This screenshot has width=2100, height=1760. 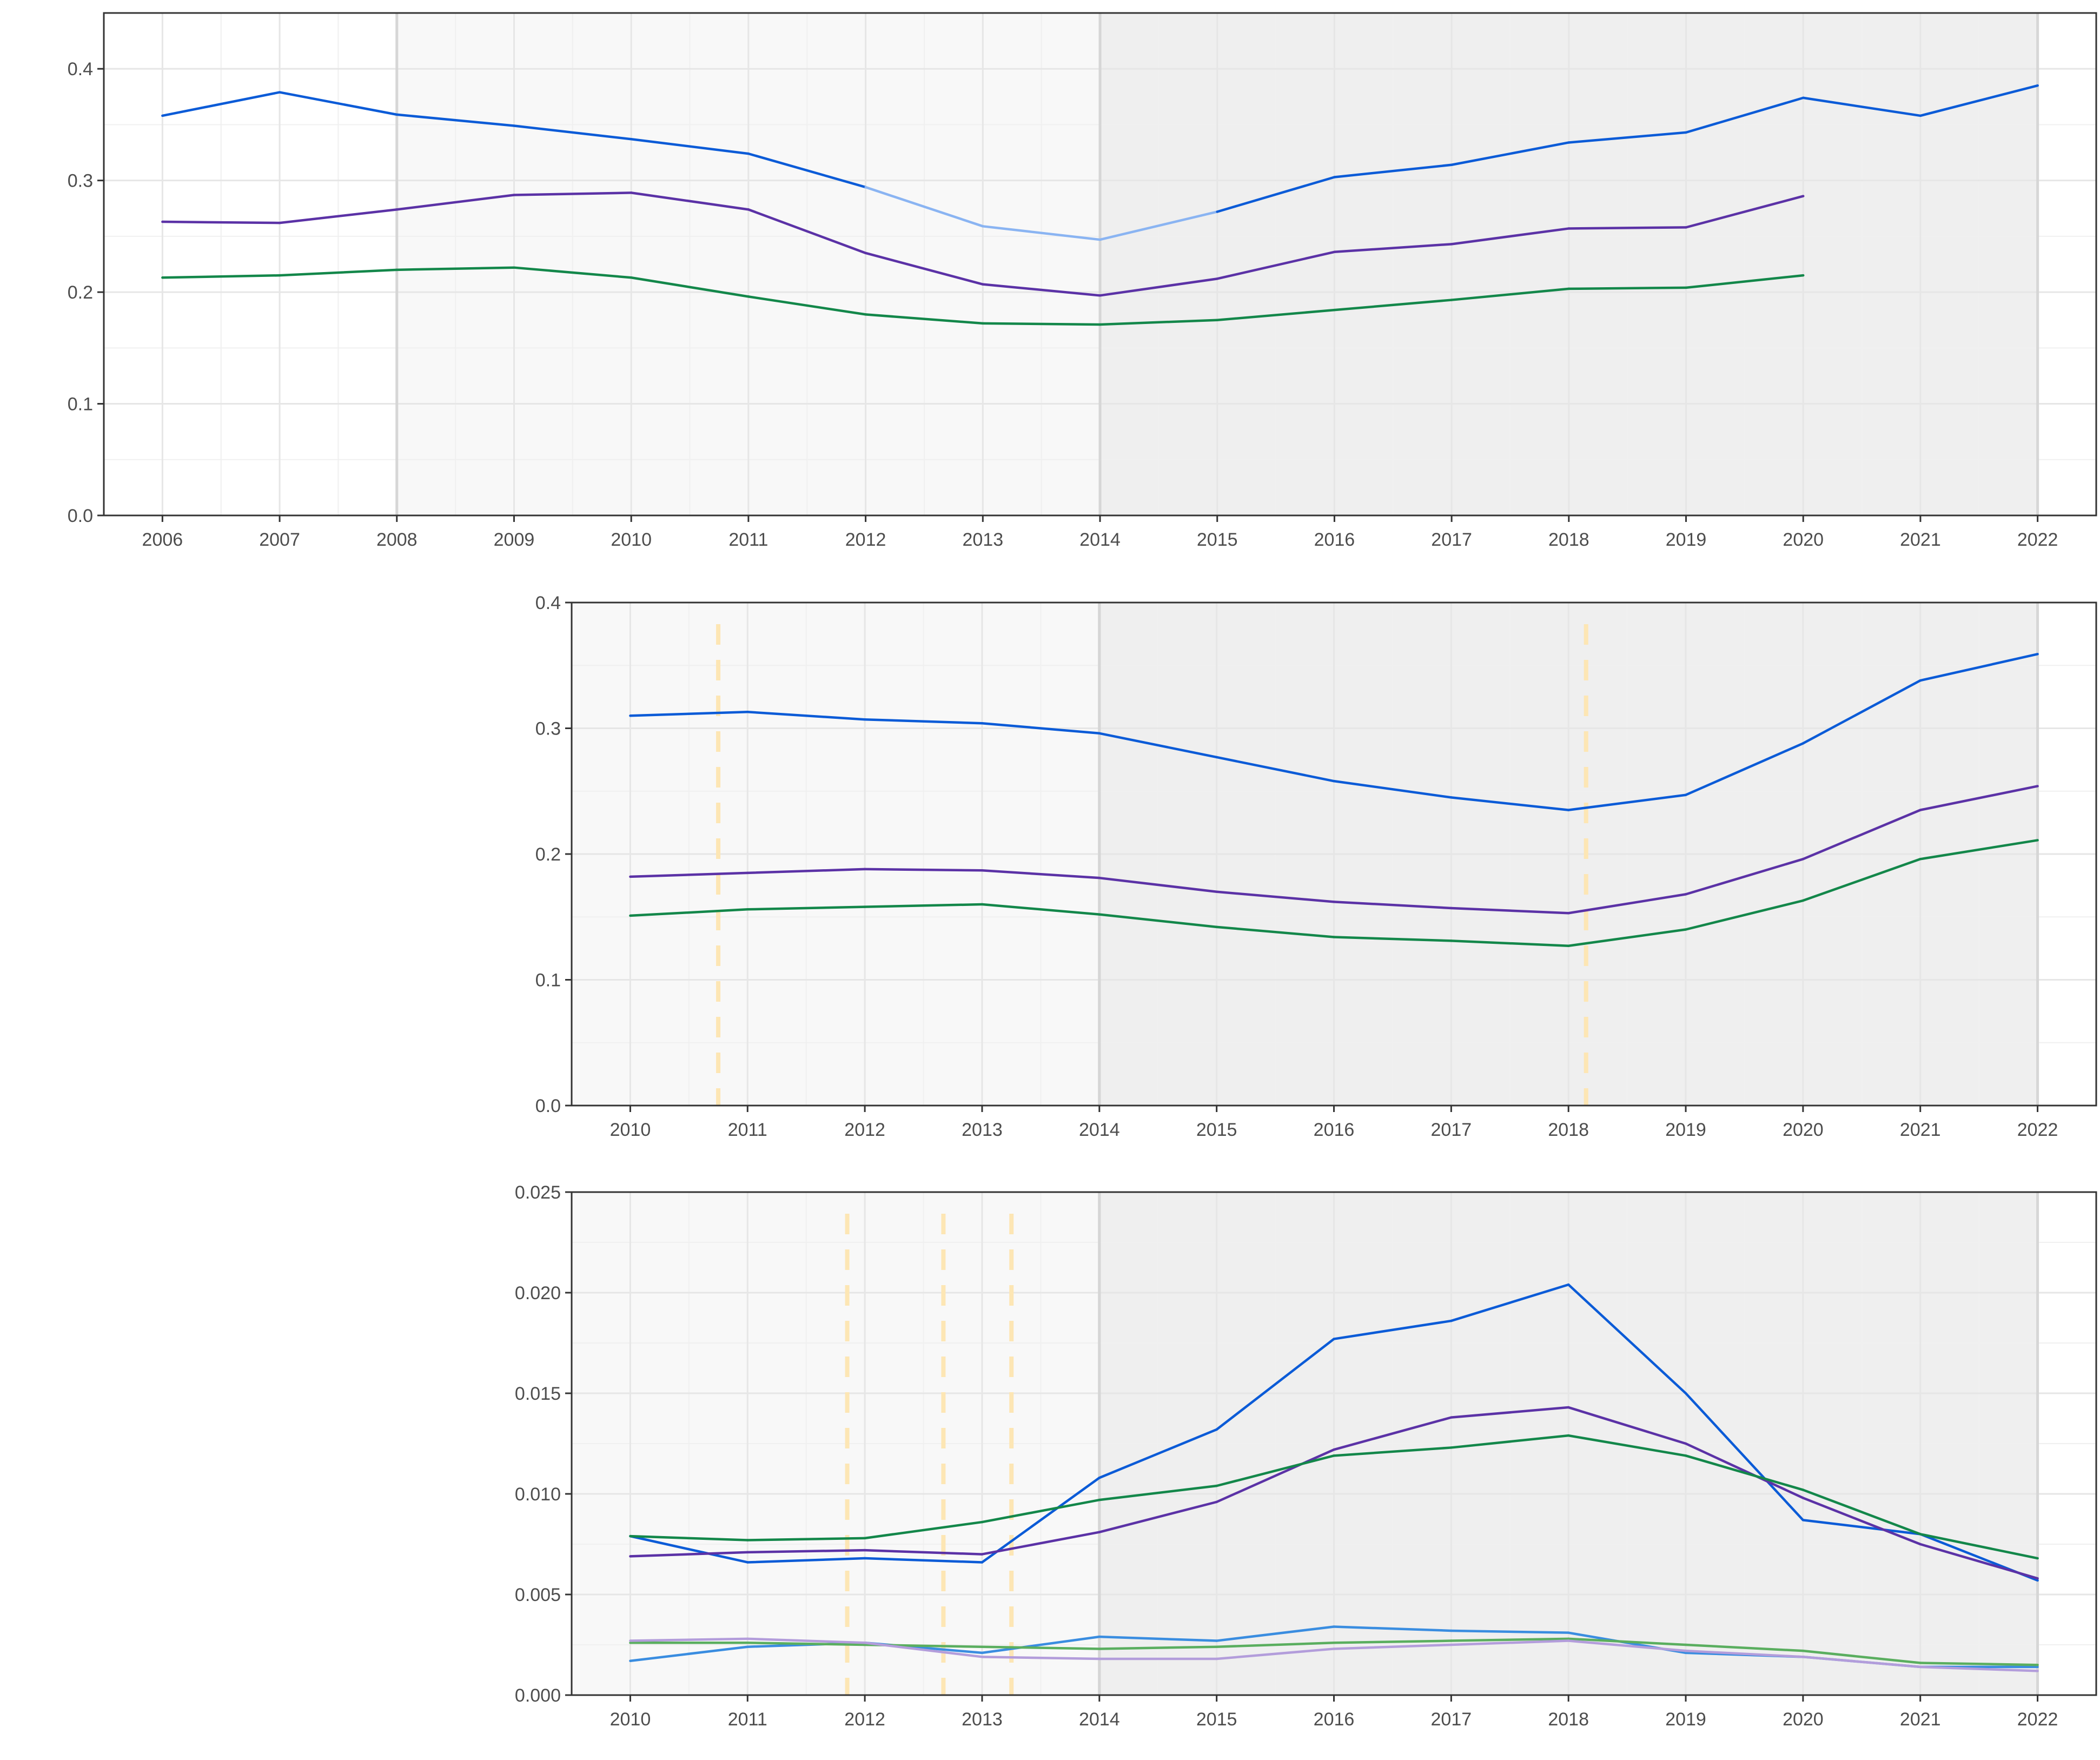 What do you see at coordinates (1217, 540) in the screenshot?
I see `x-tick-label: 2015` at bounding box center [1217, 540].